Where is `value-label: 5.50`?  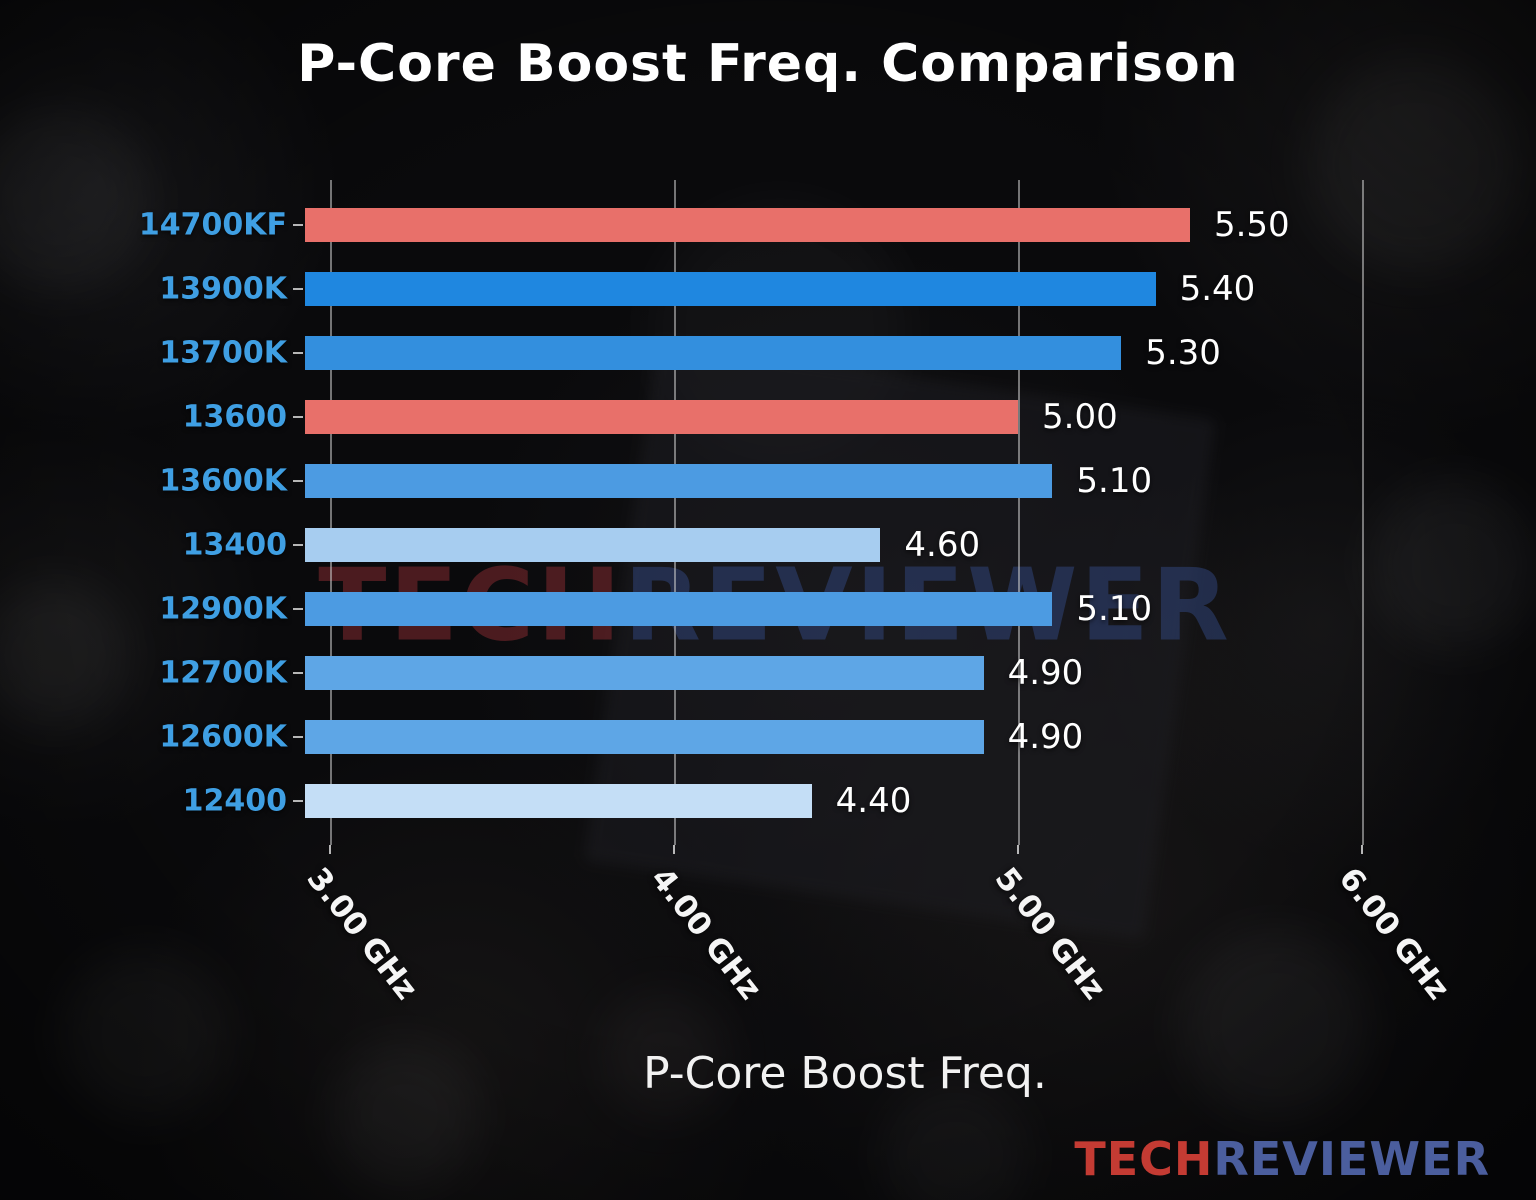 value-label: 5.50 is located at coordinates (1251, 225).